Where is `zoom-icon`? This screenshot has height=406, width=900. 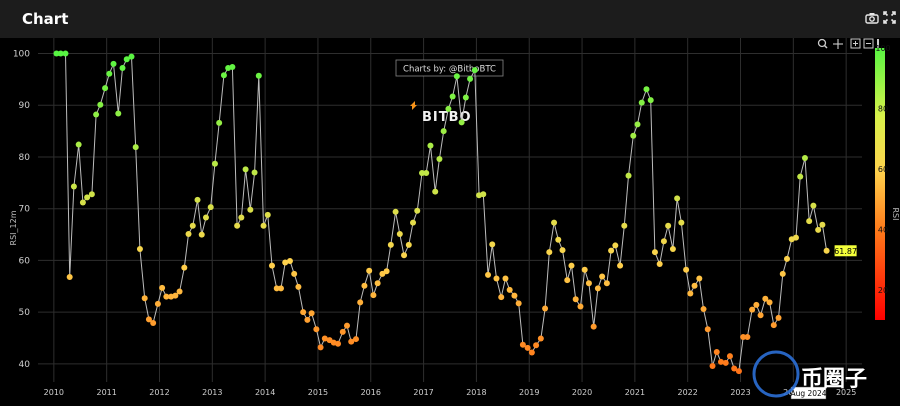 zoom-icon is located at coordinates (822, 43).